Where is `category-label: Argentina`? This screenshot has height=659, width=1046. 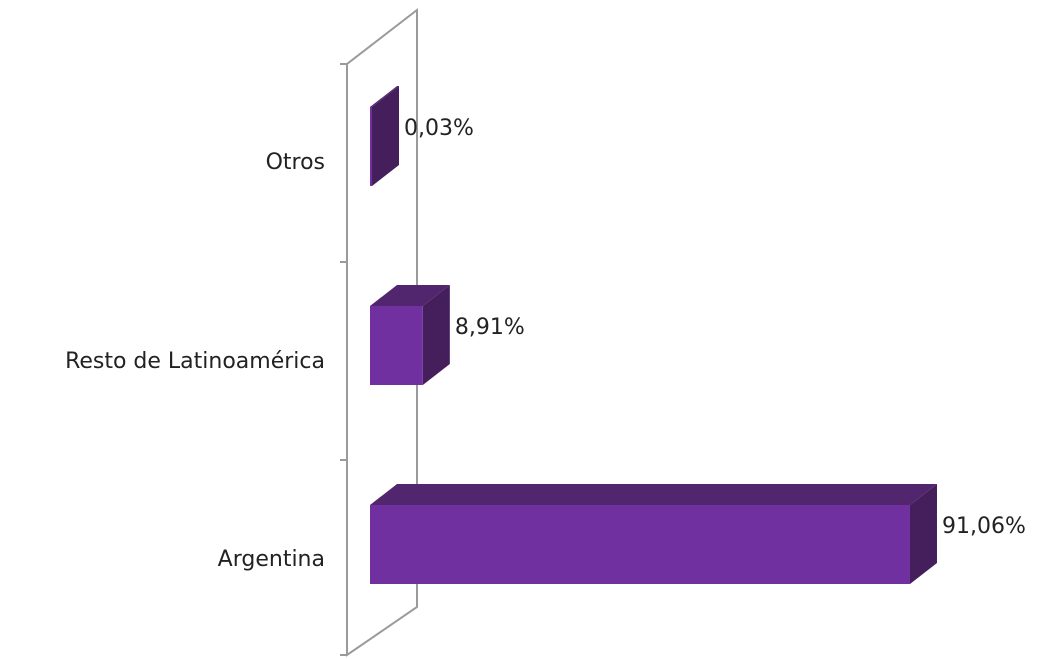 category-label: Argentina is located at coordinates (271, 559).